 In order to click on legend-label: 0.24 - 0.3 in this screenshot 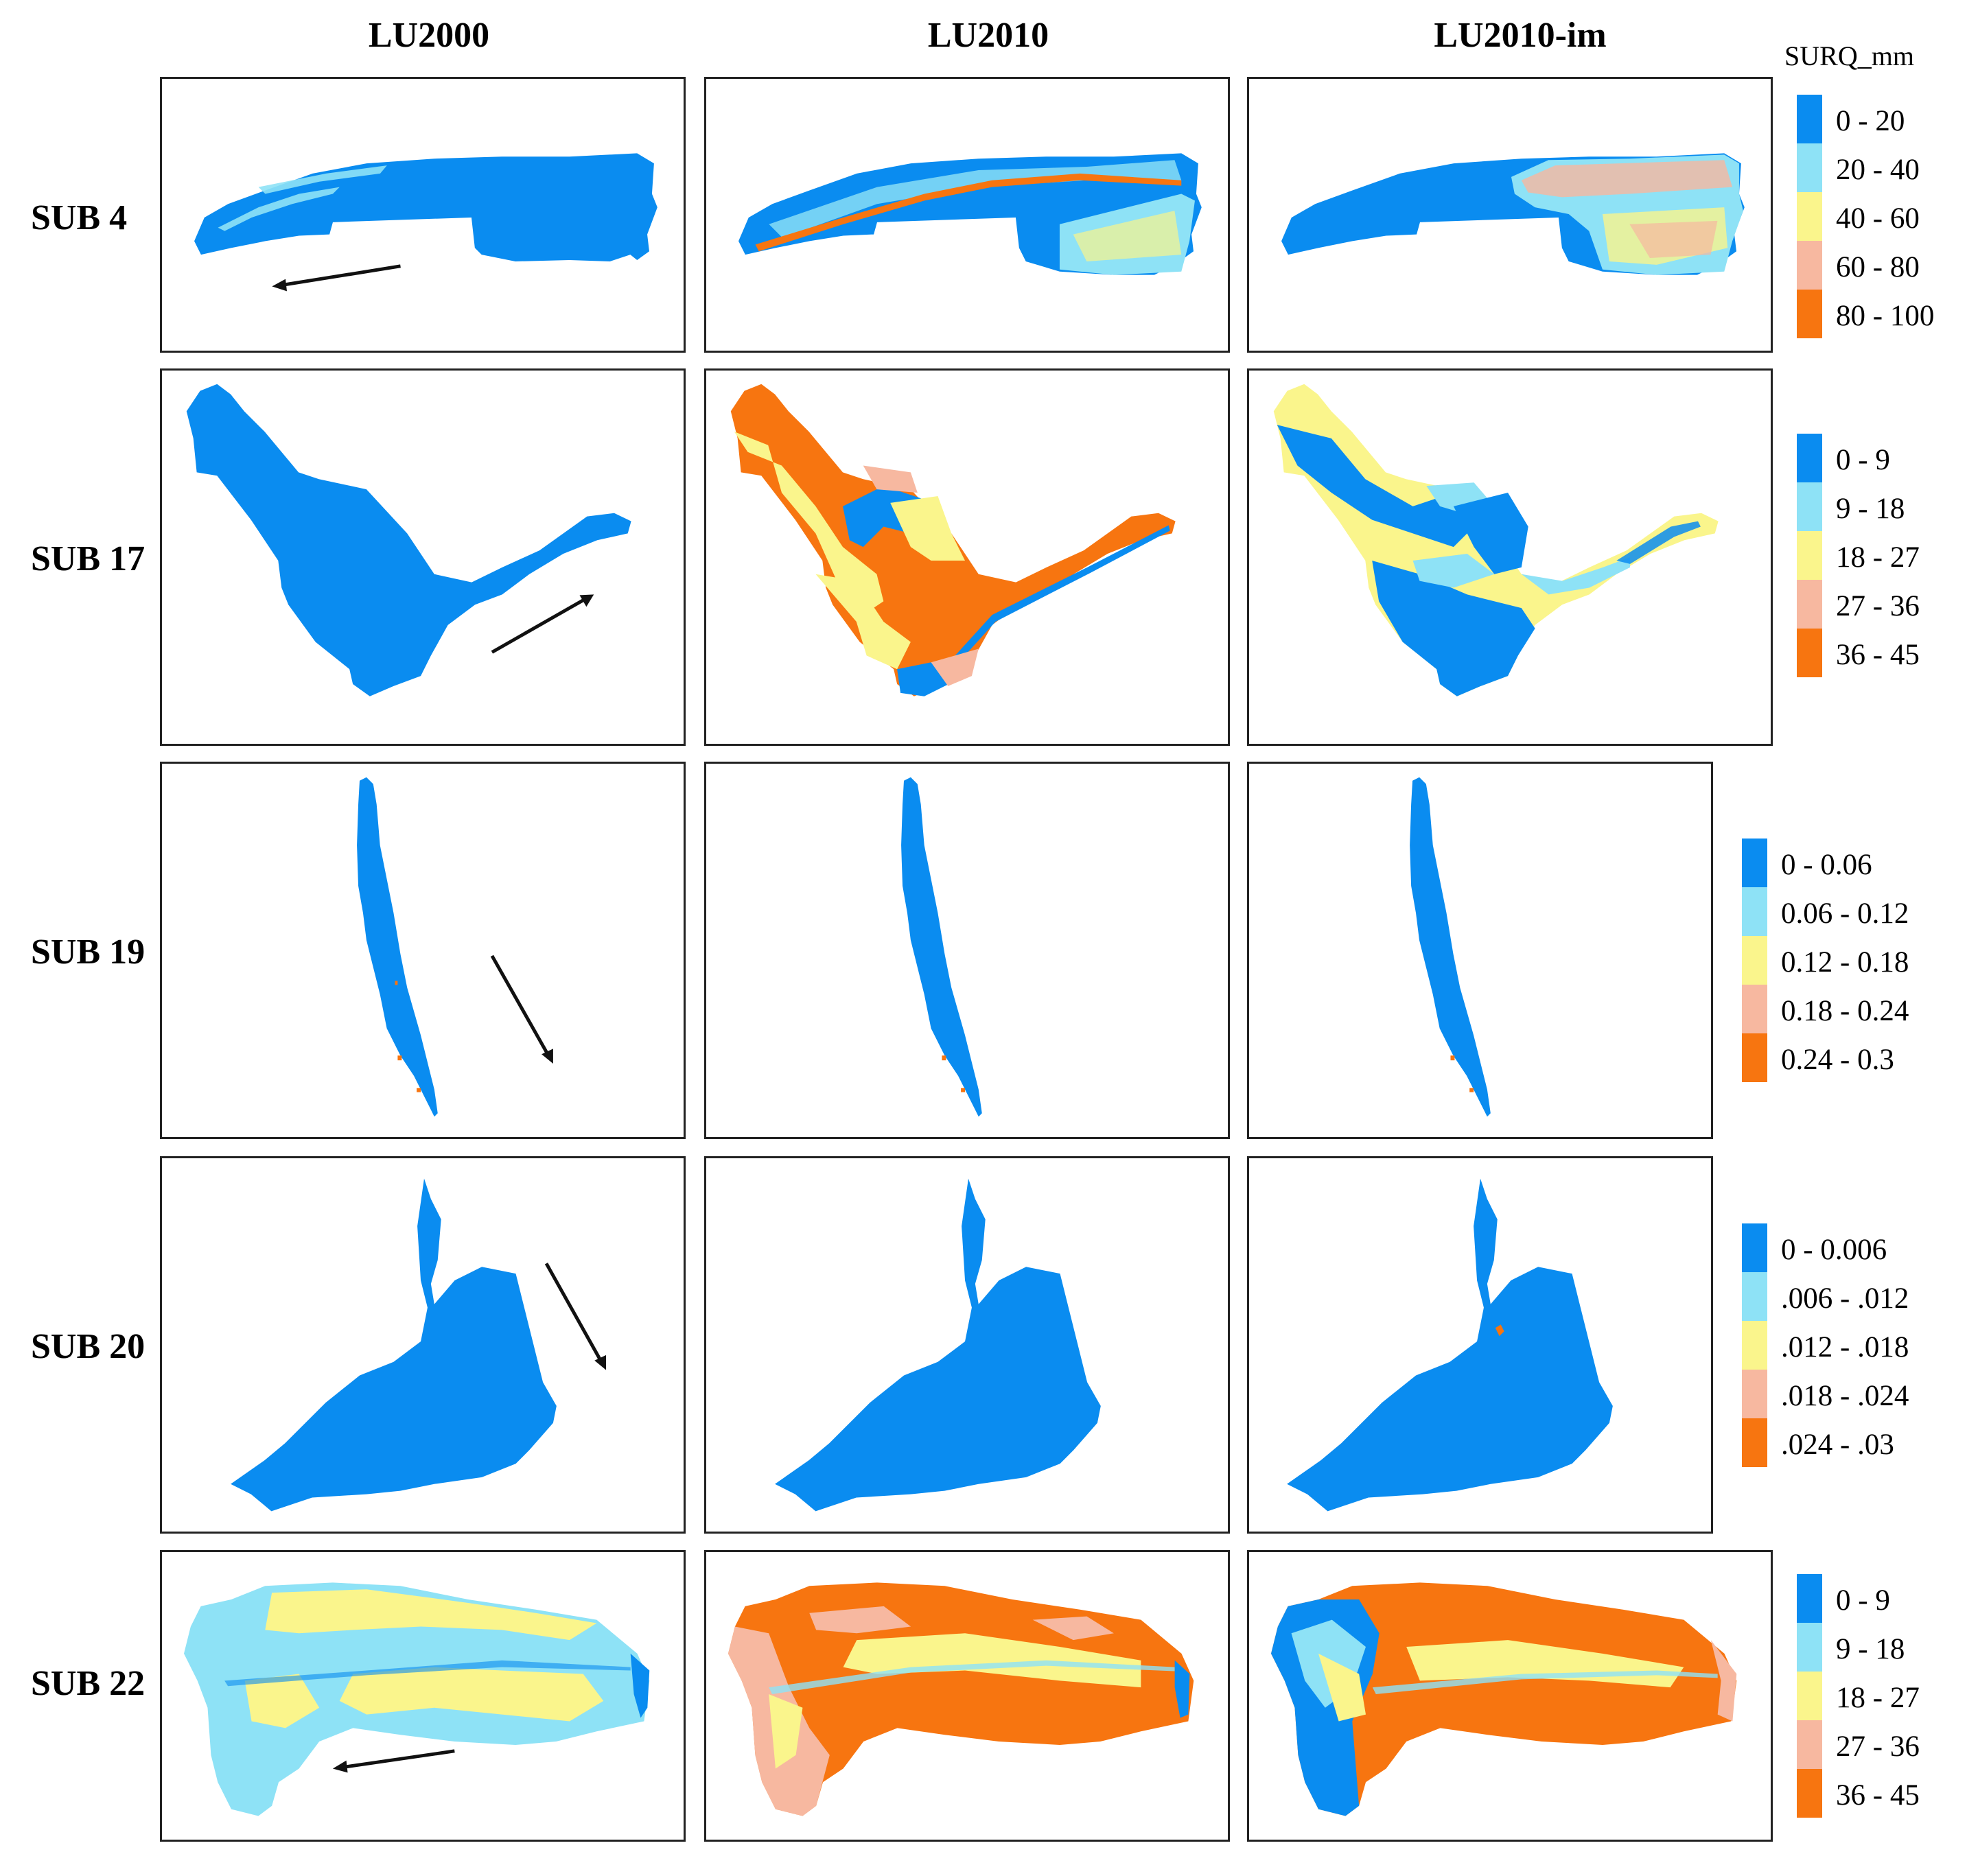, I will do `click(1837, 1060)`.